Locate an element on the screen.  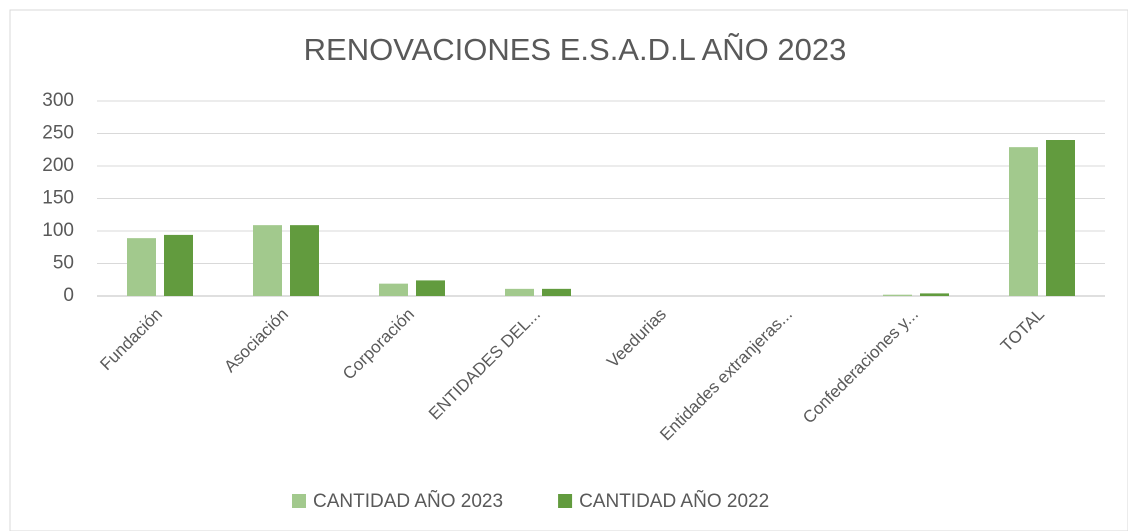
y-tick-label: 200 is located at coordinates (58, 165).